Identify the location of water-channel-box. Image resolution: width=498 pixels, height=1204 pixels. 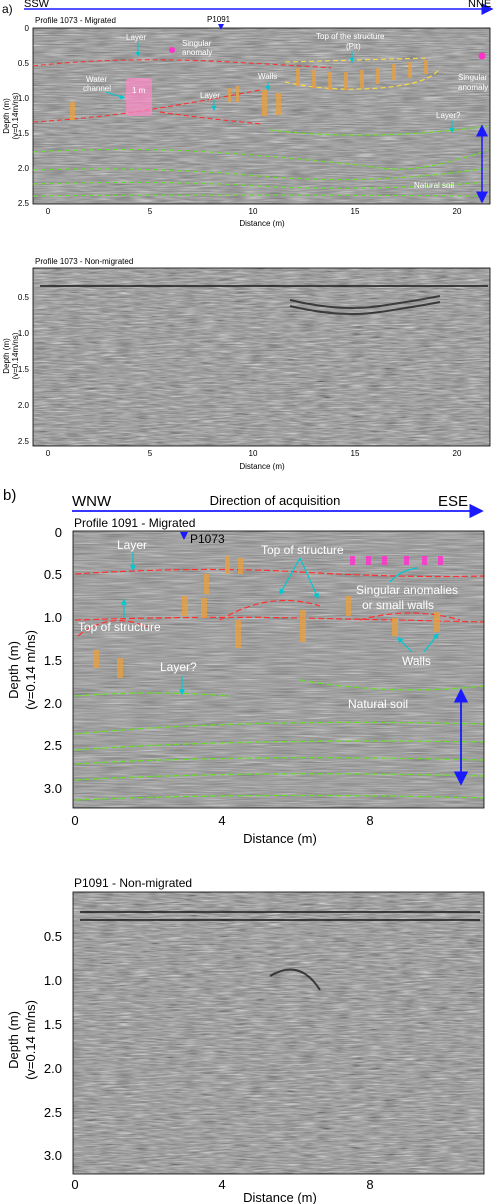
(139, 97).